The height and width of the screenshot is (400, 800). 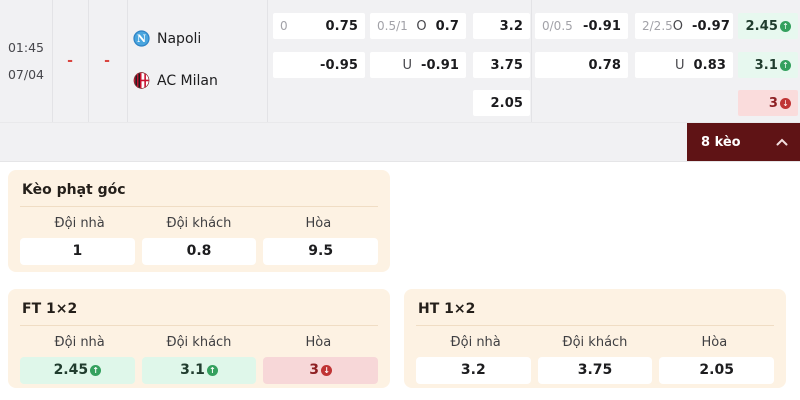 I want to click on odds-cell-ht-hdp-home: 0 0.75, so click(x=319, y=26).